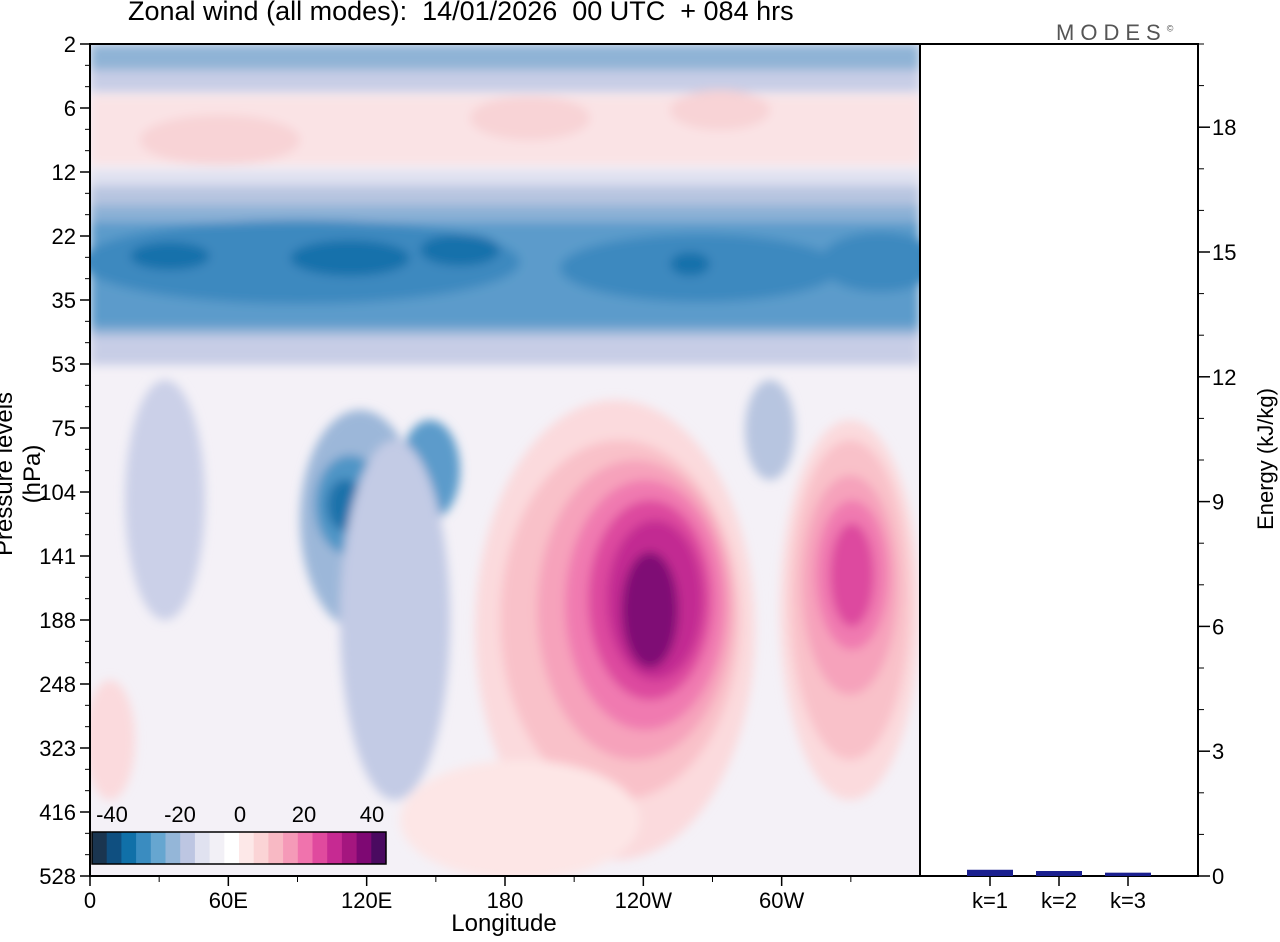 This screenshot has height=942, width=1280. I want to click on y-tick-label: 248, so click(57, 684).